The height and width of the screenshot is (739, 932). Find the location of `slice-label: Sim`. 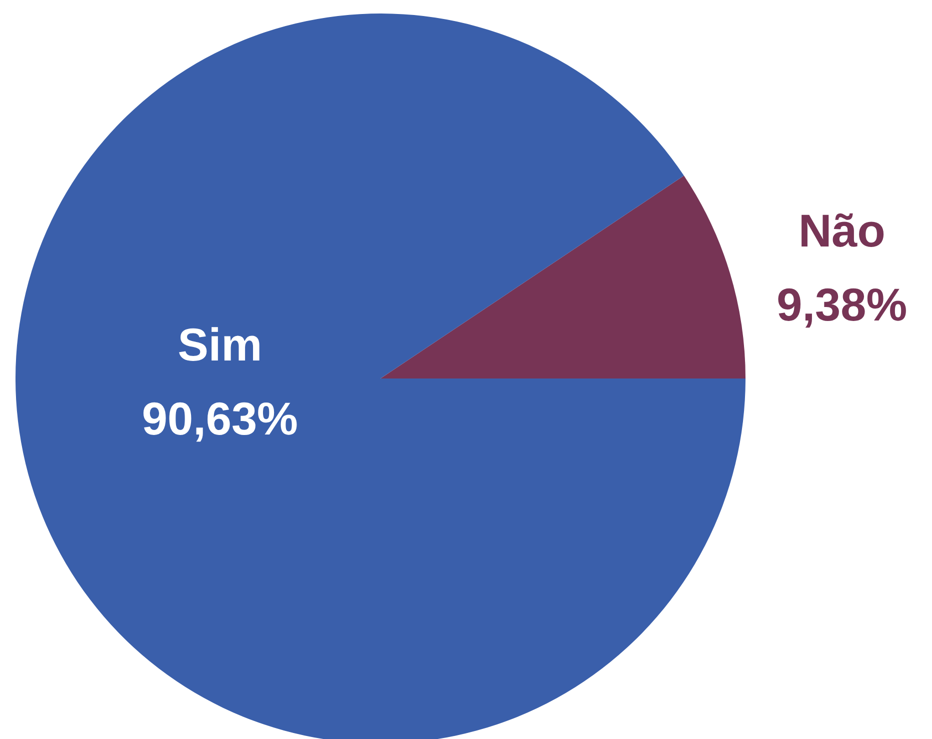

slice-label: Sim is located at coordinates (220, 344).